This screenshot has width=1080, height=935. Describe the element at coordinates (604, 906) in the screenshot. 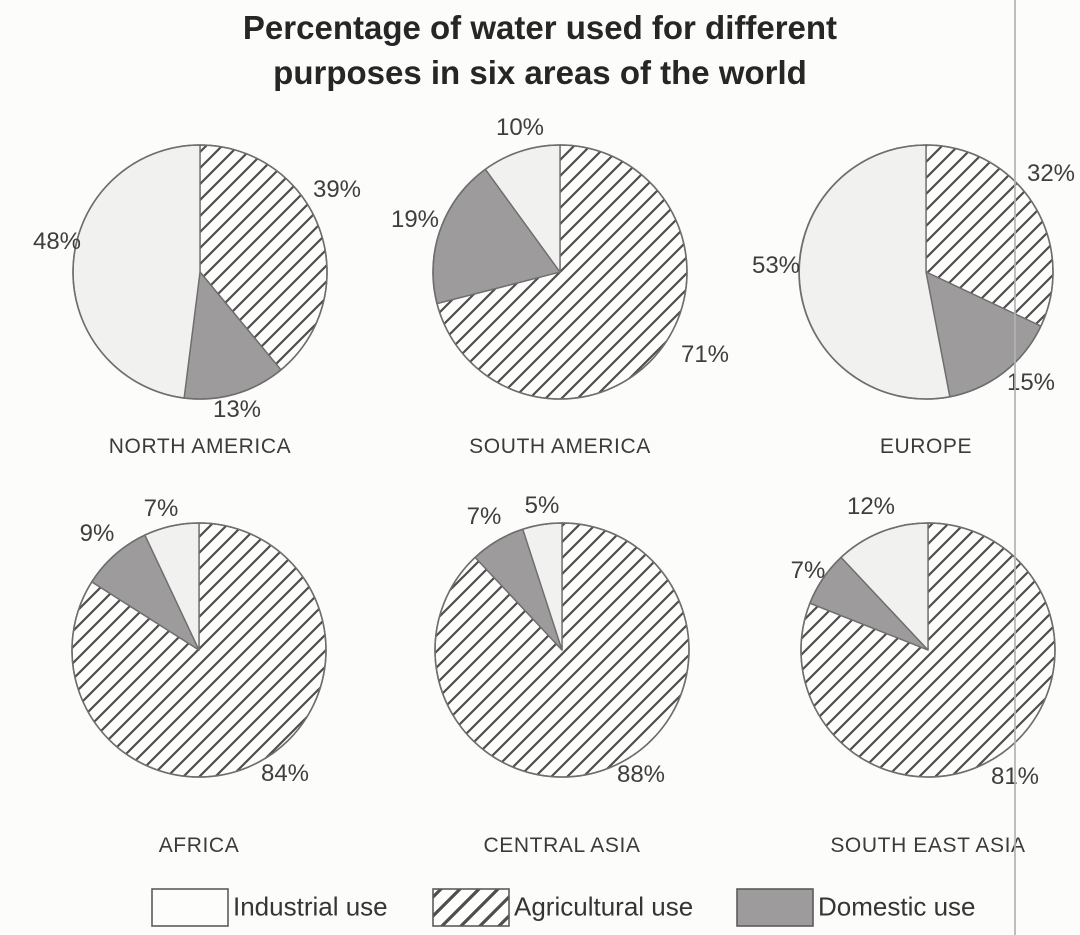

I see `legend-label-agricultural-use: Agricultural use` at that location.